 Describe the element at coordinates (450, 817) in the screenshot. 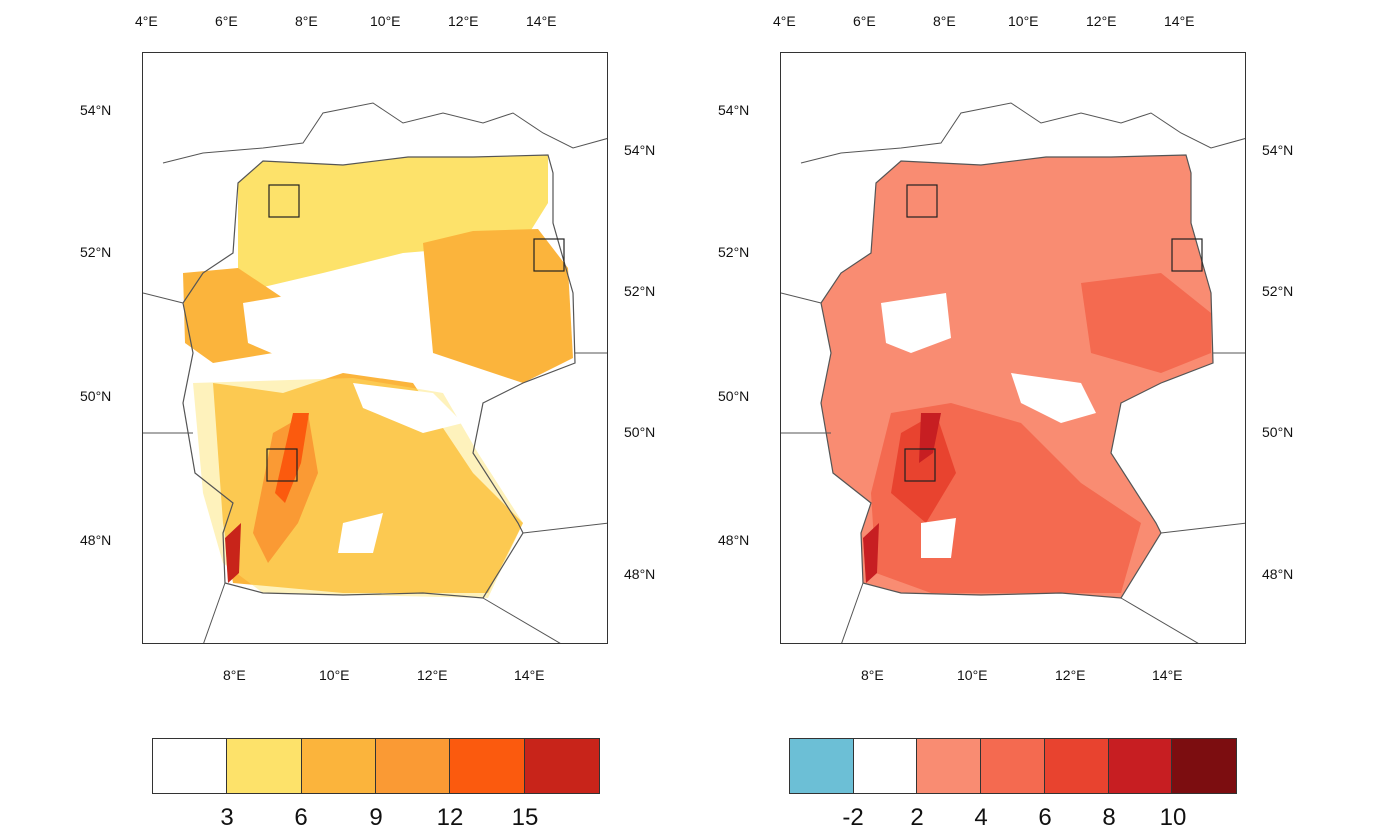

I see `colorbar-label: 12` at that location.